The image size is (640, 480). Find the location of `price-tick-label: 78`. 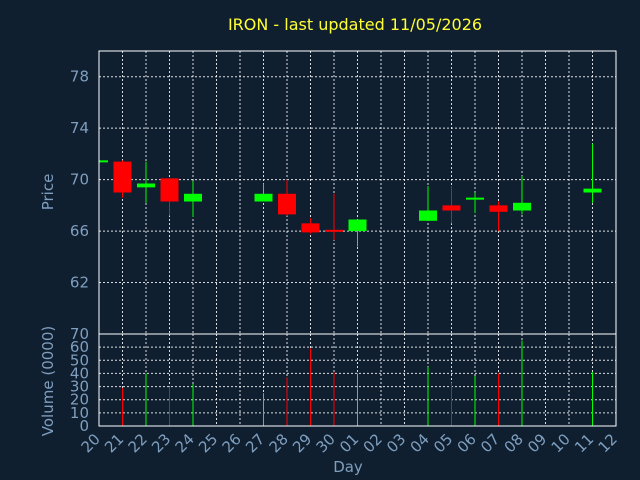

price-tick-label: 78 is located at coordinates (79, 77).